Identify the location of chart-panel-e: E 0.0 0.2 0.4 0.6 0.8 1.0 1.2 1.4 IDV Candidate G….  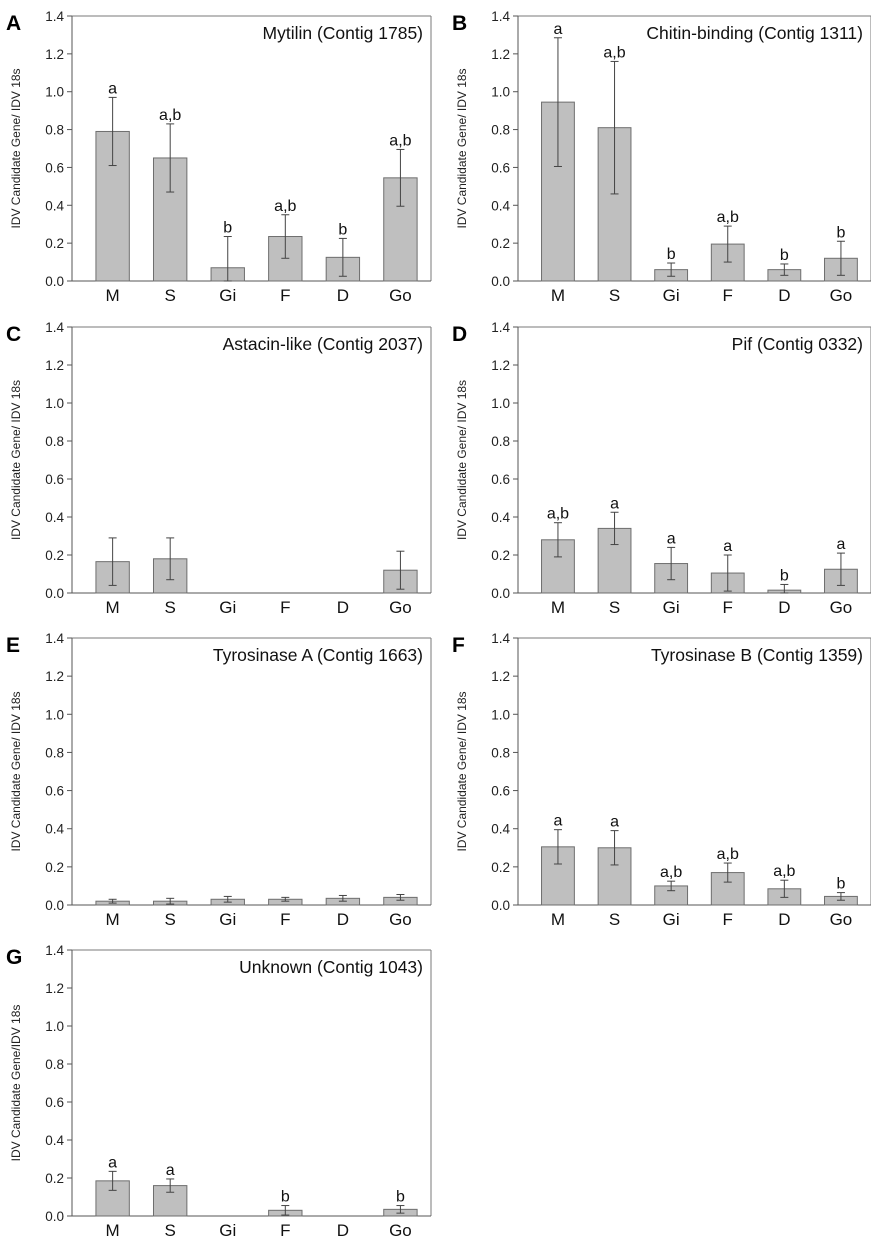
(219, 780).